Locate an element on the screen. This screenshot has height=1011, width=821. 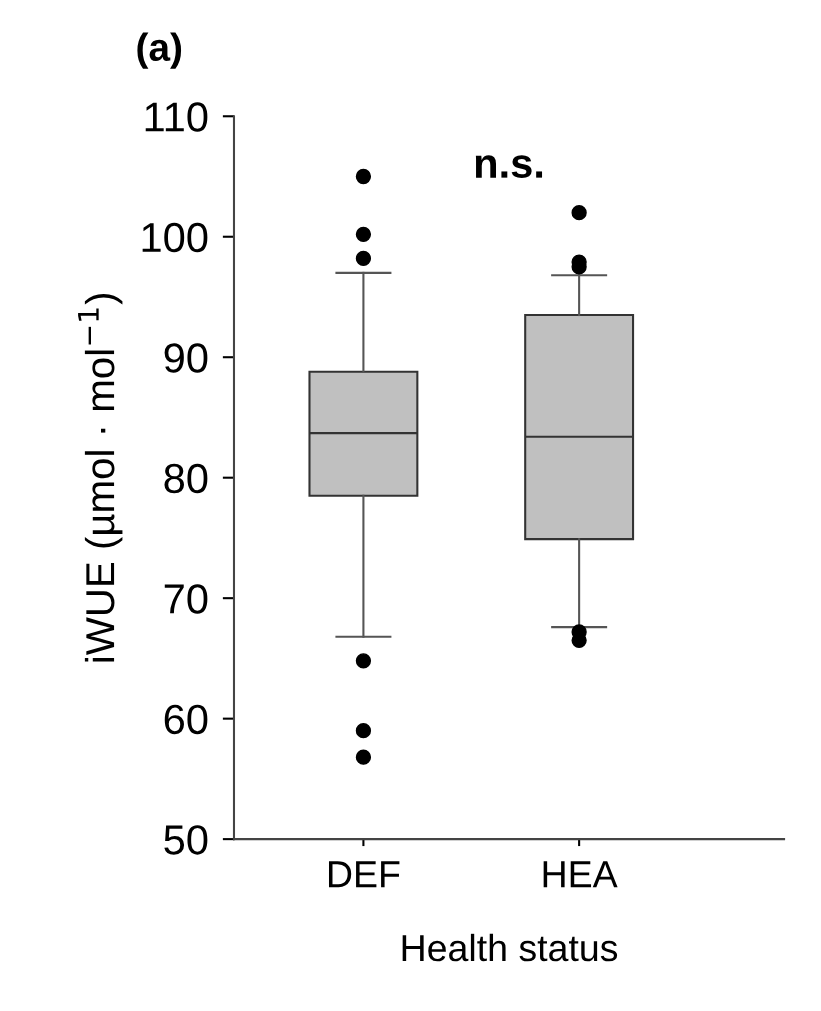
y-tick-label: 50 is located at coordinates (186, 840).